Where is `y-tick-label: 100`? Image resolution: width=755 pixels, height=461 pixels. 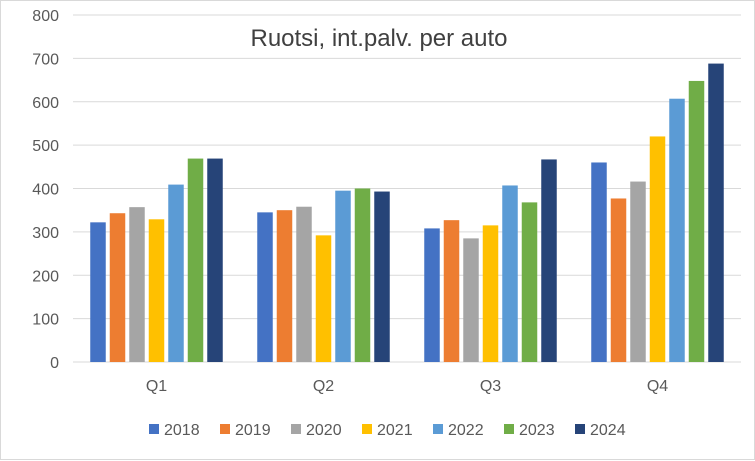
y-tick-label: 100 is located at coordinates (45, 320).